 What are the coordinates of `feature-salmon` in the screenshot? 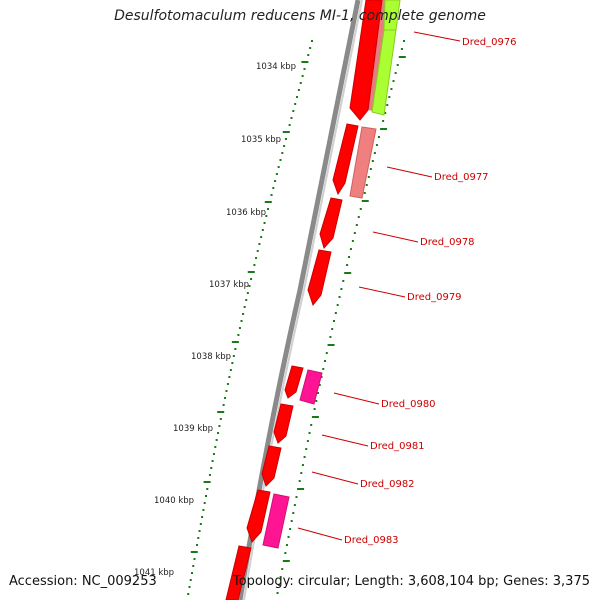 It's located at (363, 162).